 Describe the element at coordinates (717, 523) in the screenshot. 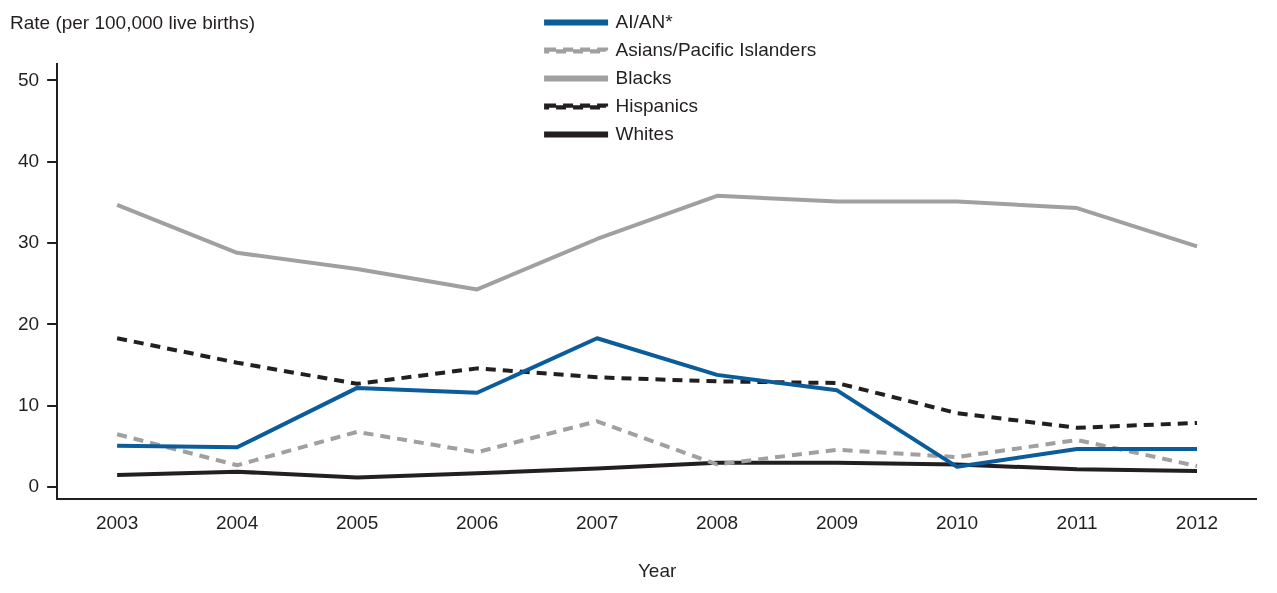

I see `x-tick-label: 2008` at that location.